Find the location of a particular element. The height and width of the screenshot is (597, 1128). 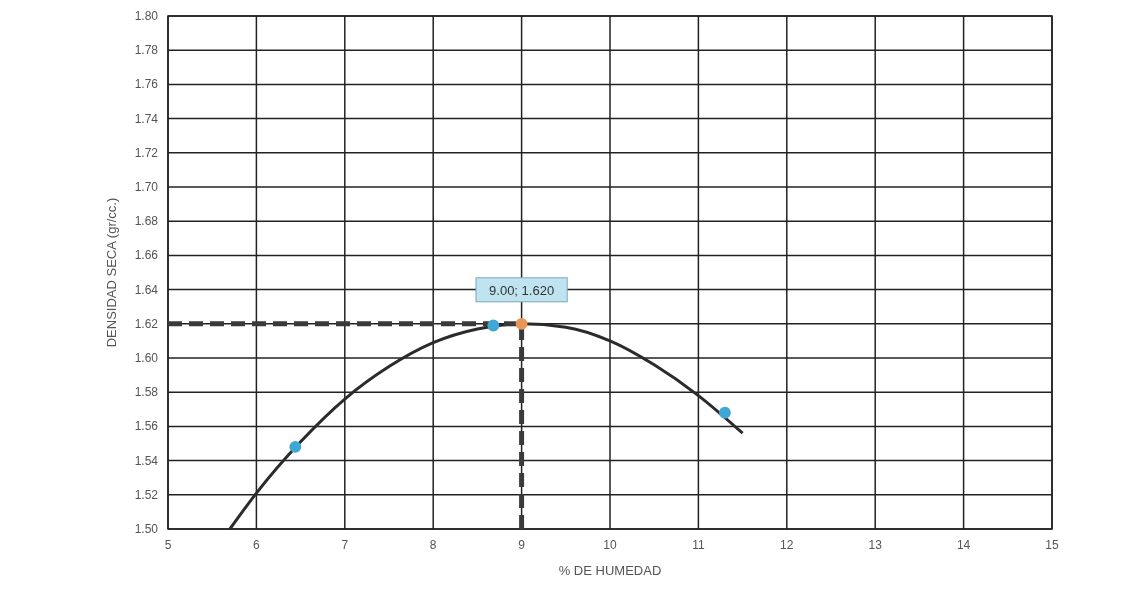

x-tick-label: 15 is located at coordinates (1052, 545).